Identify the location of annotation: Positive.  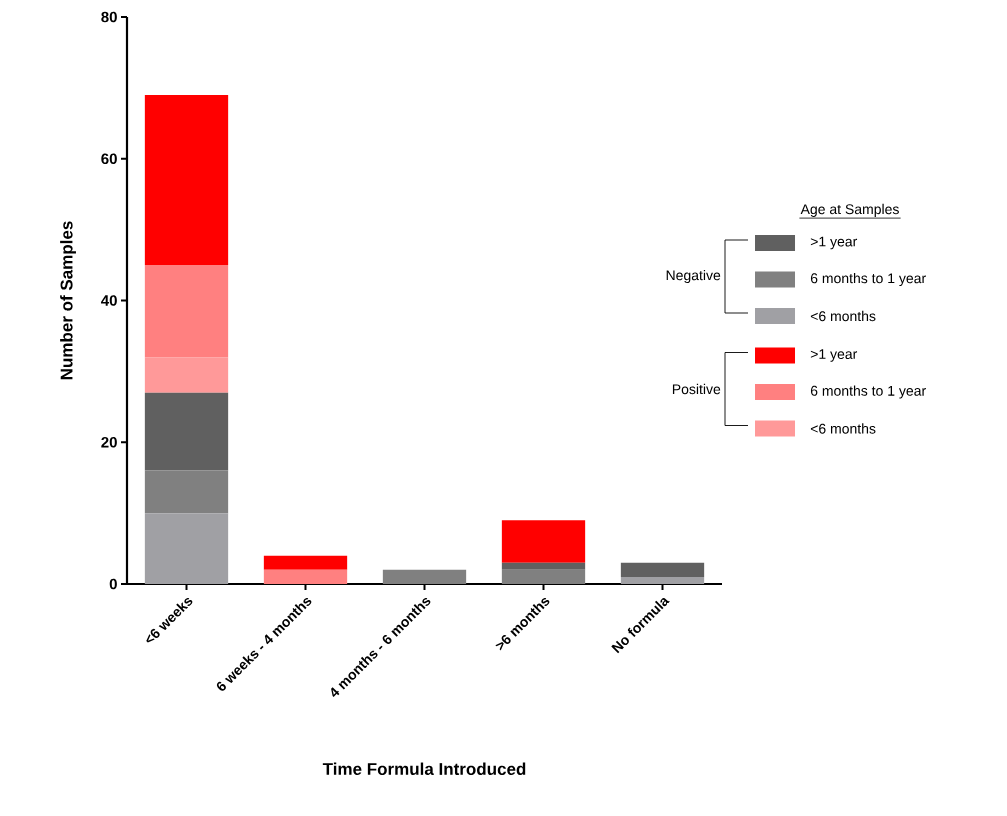
(696, 389).